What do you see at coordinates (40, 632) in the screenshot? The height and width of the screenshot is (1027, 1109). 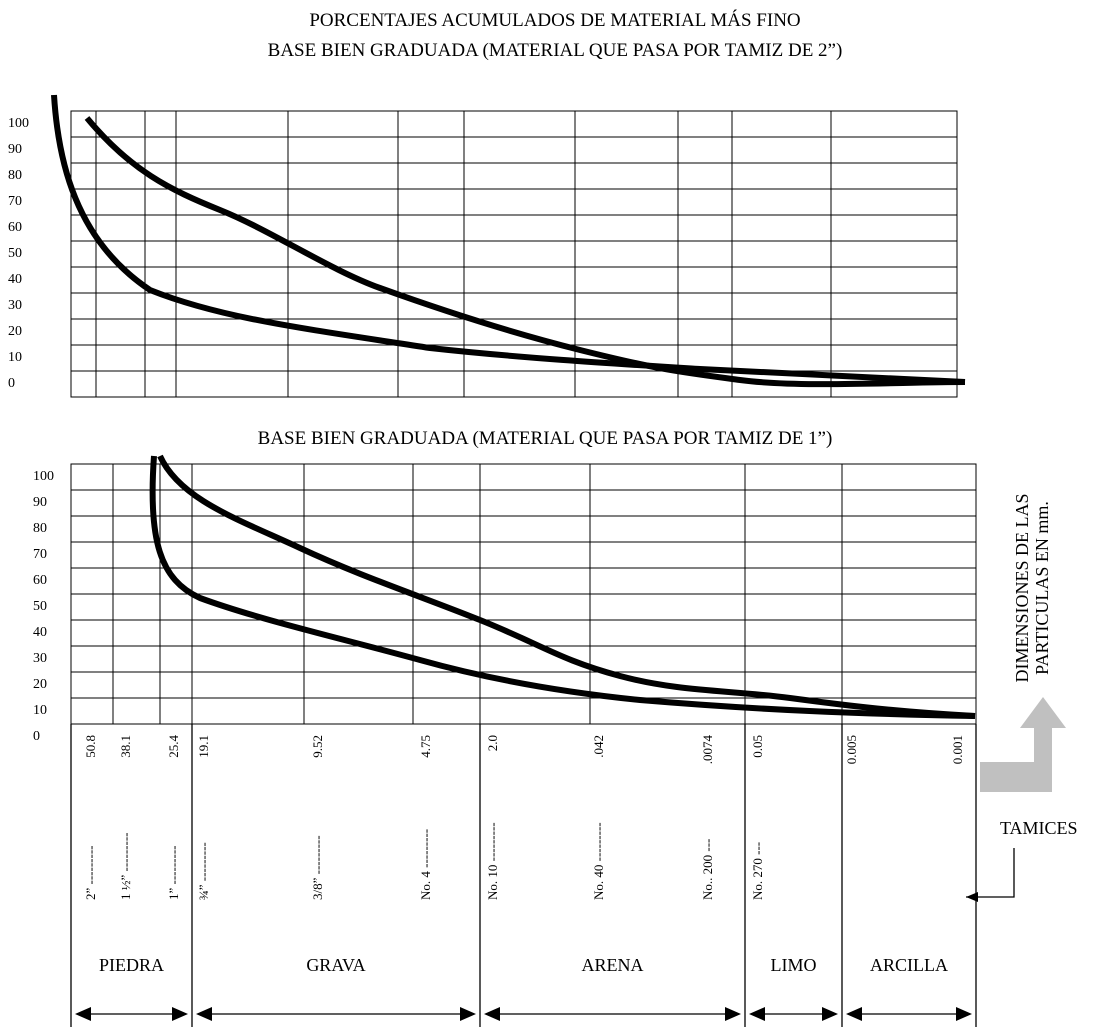 I see `chart-bottom-ytick-label: 40` at bounding box center [40, 632].